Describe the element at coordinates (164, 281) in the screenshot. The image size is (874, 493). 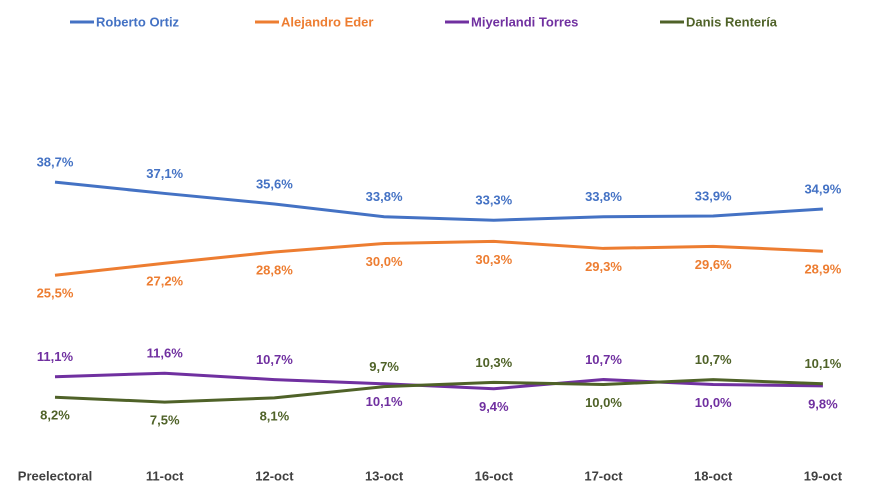
I see `data-label: 27,2%` at that location.